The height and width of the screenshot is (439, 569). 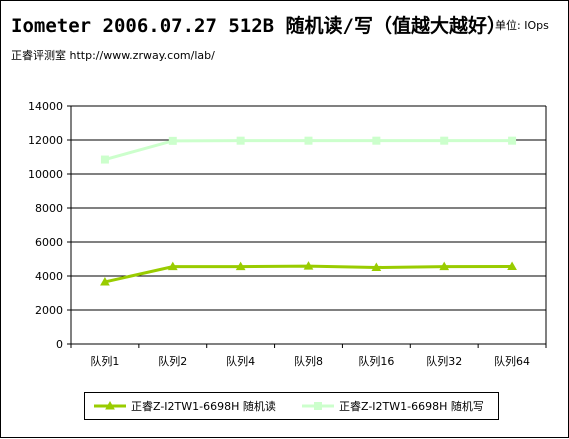 What do you see at coordinates (411, 406) in the screenshot?
I see `legend-label: 正睿Z-I2TW1-6698H 随机写` at bounding box center [411, 406].